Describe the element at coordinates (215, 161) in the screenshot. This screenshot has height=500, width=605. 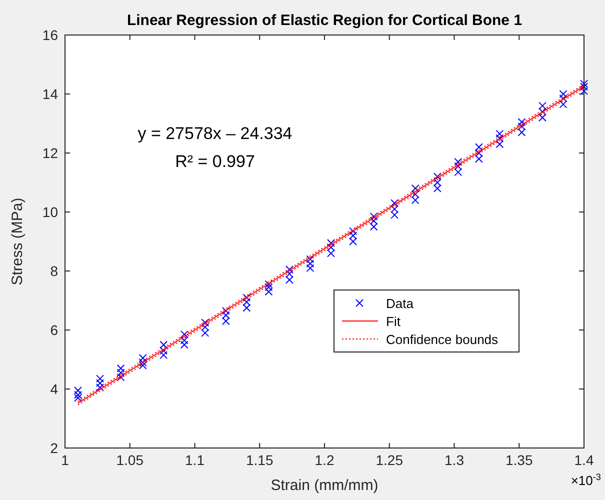
I see `annotation: R² = 0.997` at that location.